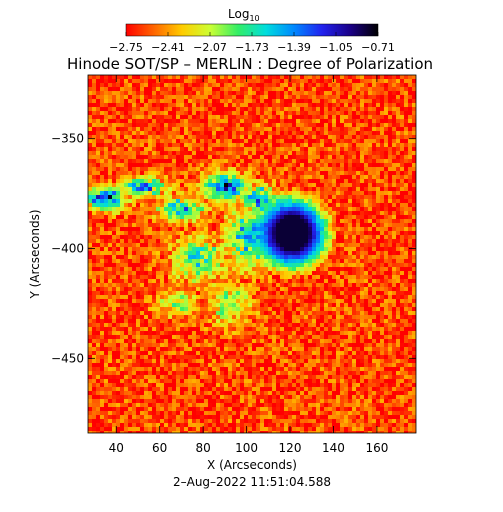 The width and height of the screenshot is (503, 512). Describe the element at coordinates (159, 448) in the screenshot. I see `x-tick-label: 60` at that location.